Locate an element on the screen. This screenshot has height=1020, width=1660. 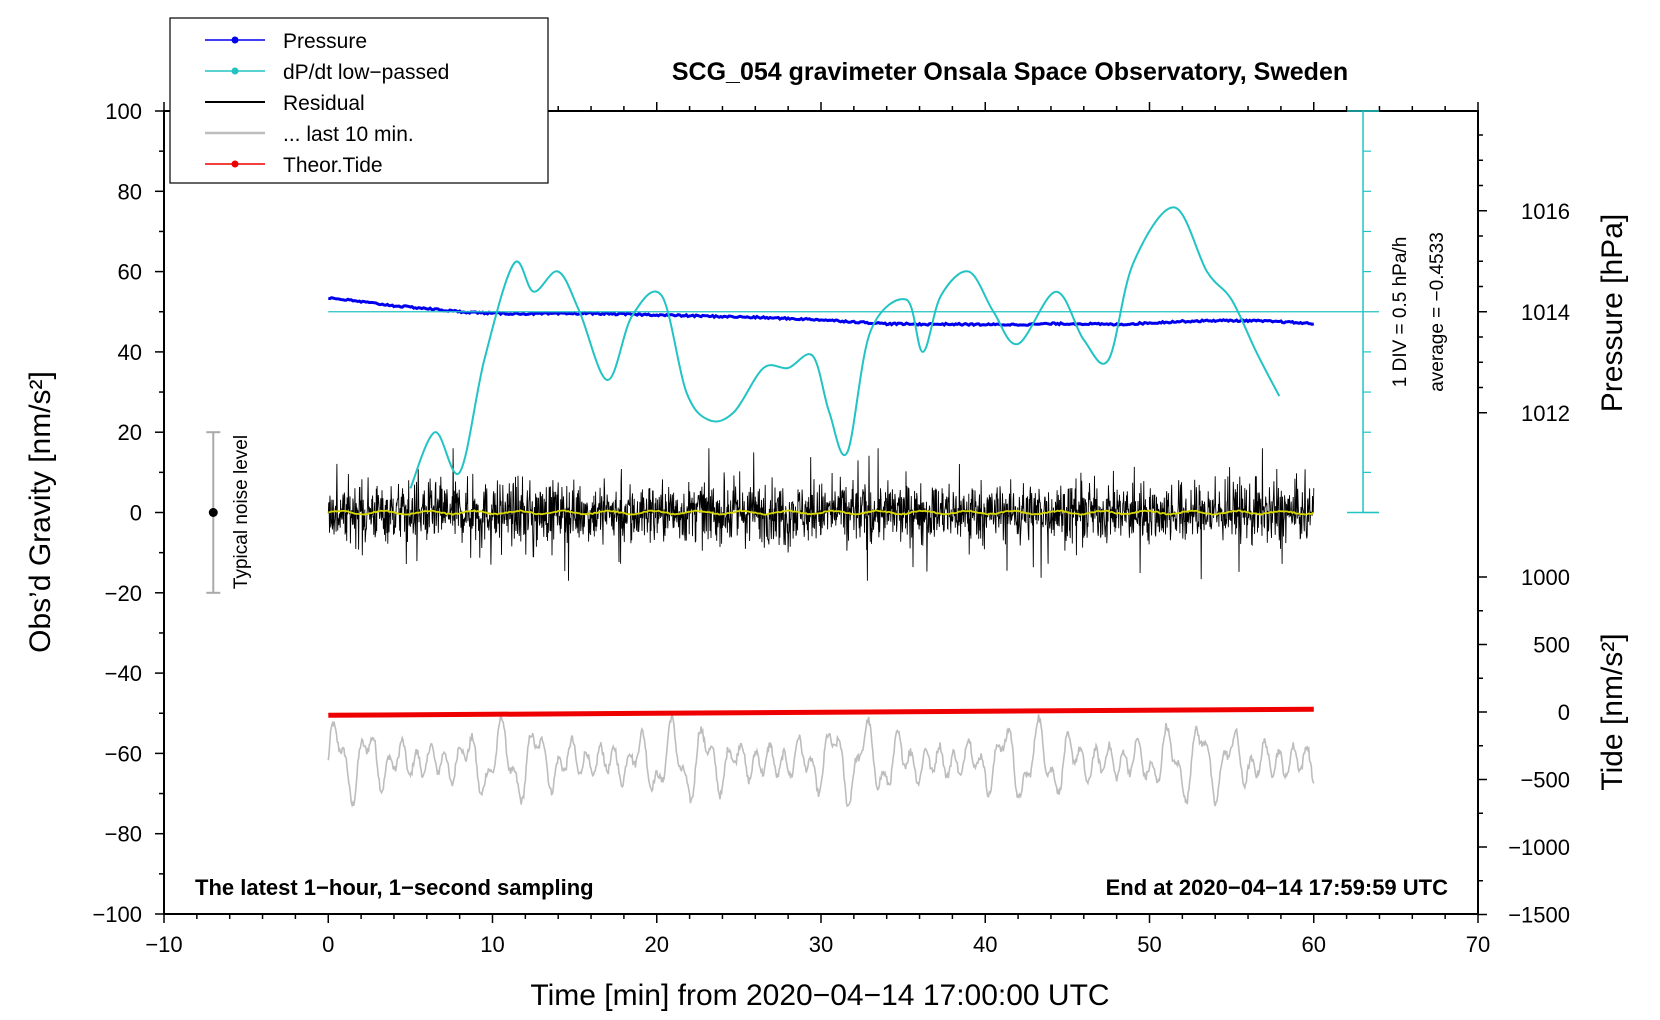
y-tick-label: 80 is located at coordinates (130, 191).